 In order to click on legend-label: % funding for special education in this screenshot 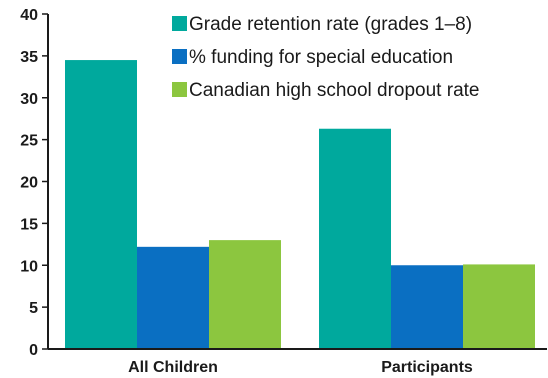, I will do `click(321, 57)`.